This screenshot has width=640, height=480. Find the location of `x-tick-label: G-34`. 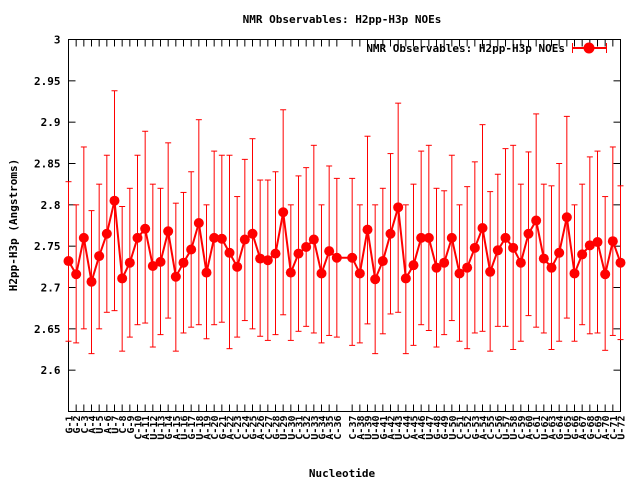

x-tick-label: G-34 is located at coordinates (323, 428).